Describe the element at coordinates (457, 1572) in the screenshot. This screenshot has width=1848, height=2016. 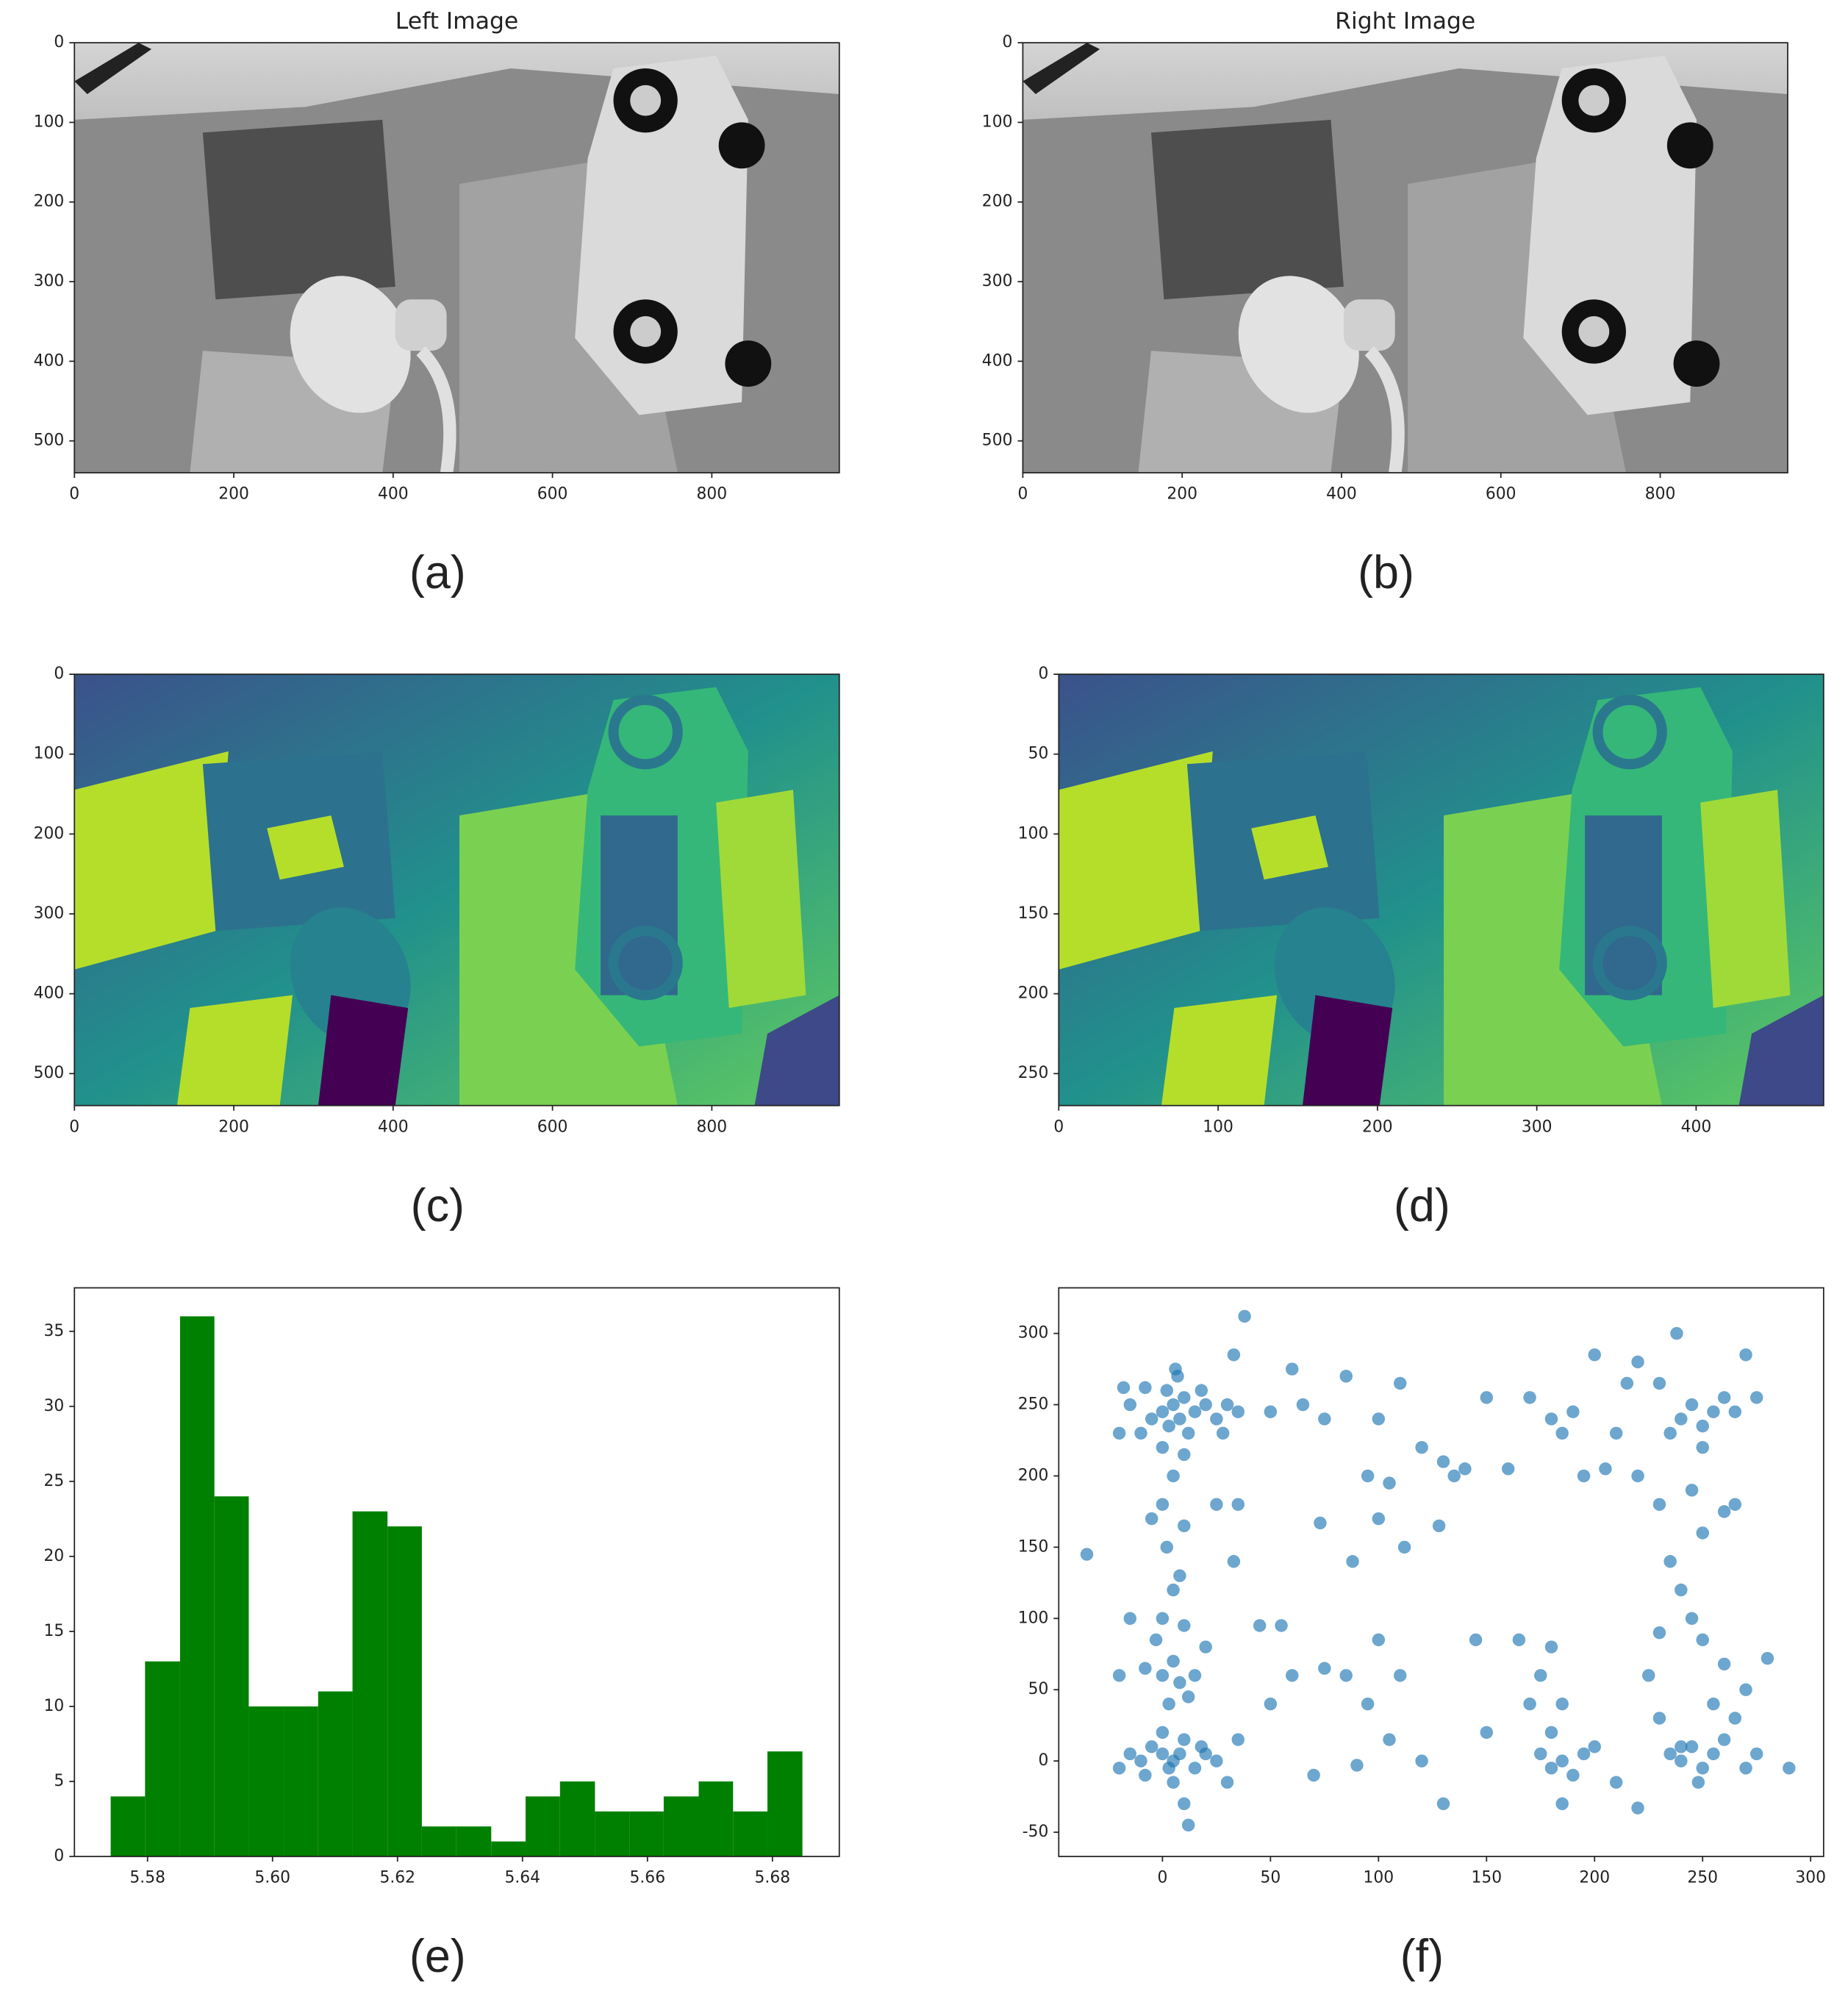
I see `axes-frame` at that location.